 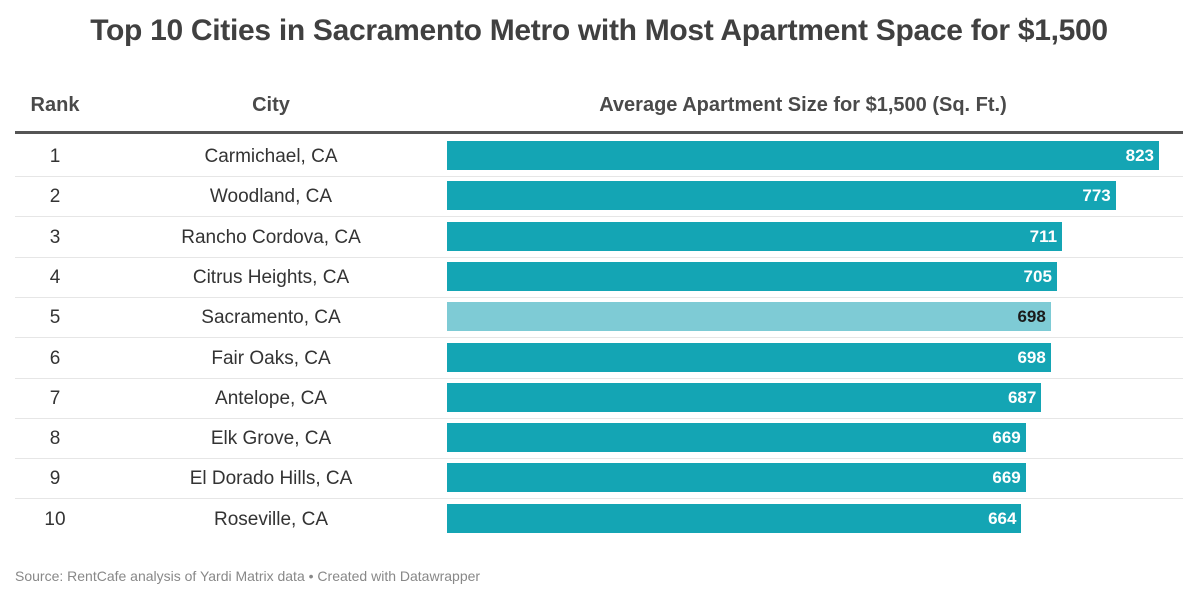 I want to click on table-row: 4 Citrus Heights, CA 705, so click(x=599, y=277).